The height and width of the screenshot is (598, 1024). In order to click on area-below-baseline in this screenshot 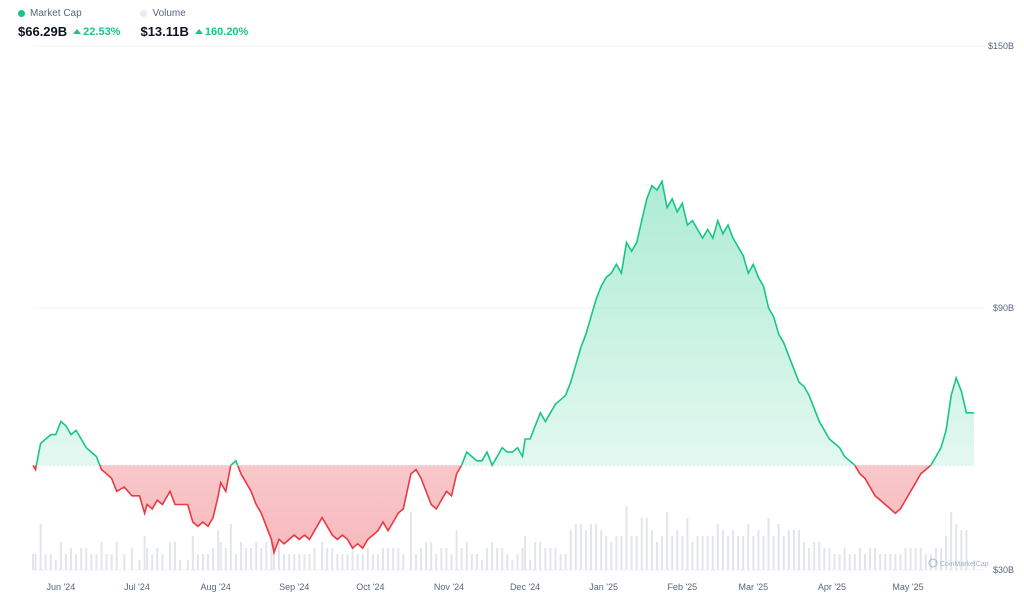, I will do `click(482, 509)`.